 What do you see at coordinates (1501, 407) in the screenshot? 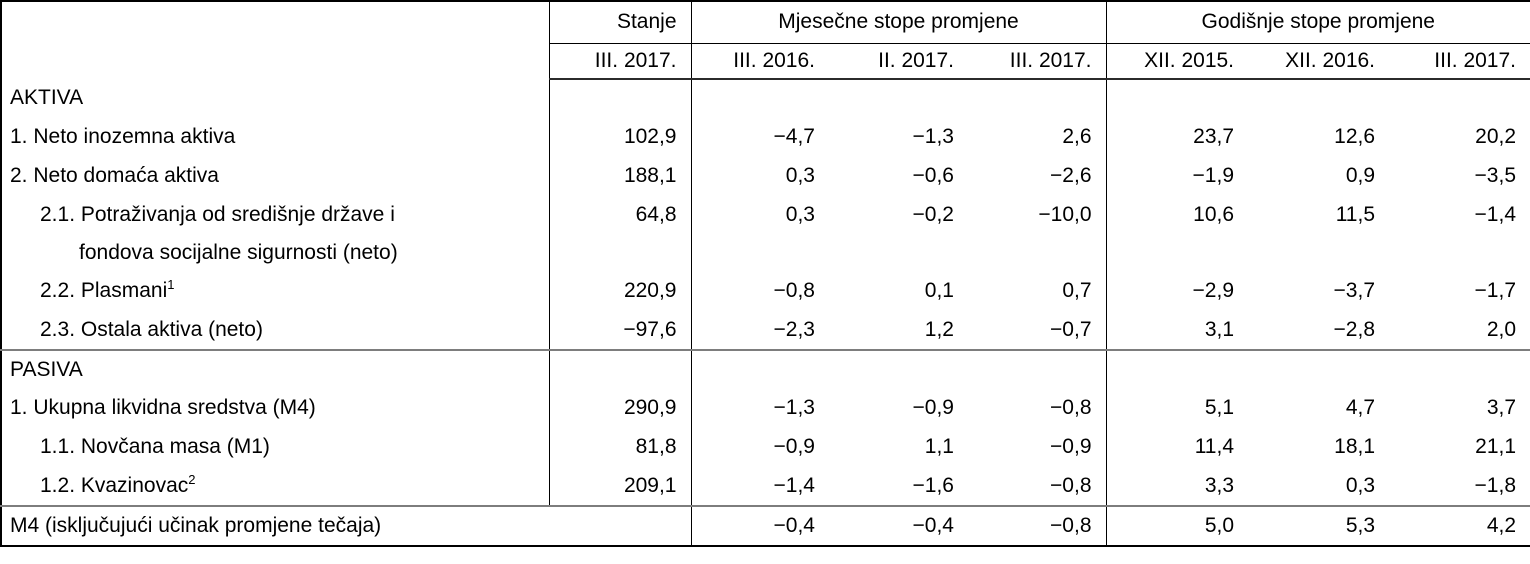
I see `cell-annual-3: 3,7` at bounding box center [1501, 407].